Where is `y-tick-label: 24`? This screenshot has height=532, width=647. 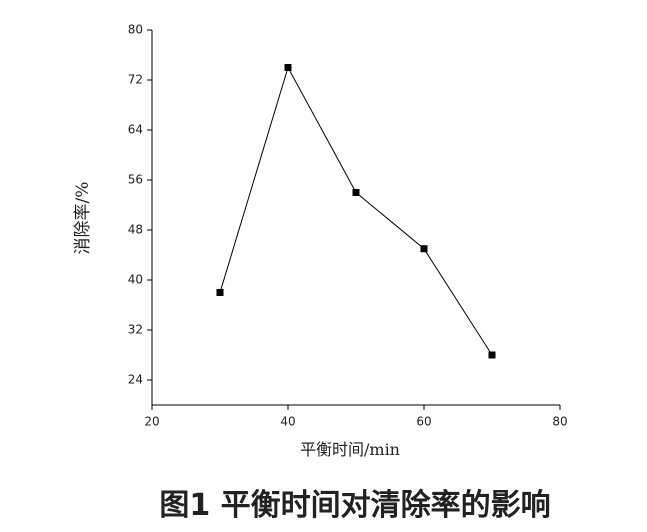 y-tick-label: 24 is located at coordinates (135, 380).